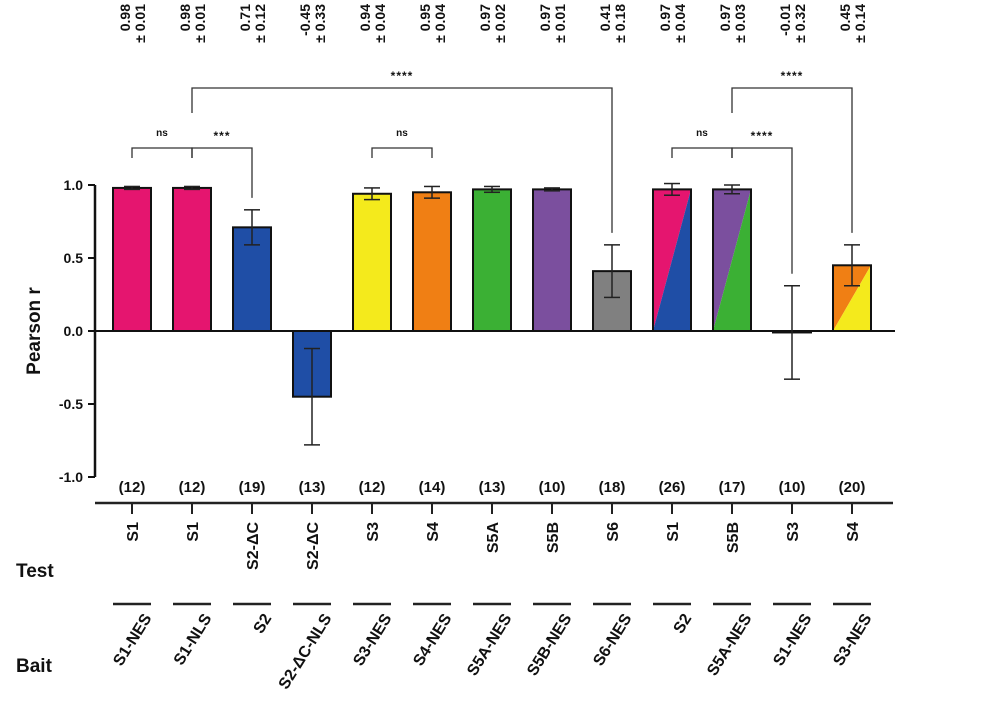 The height and width of the screenshot is (718, 1002). I want to click on row-label-bait: Bait, so click(34, 666).